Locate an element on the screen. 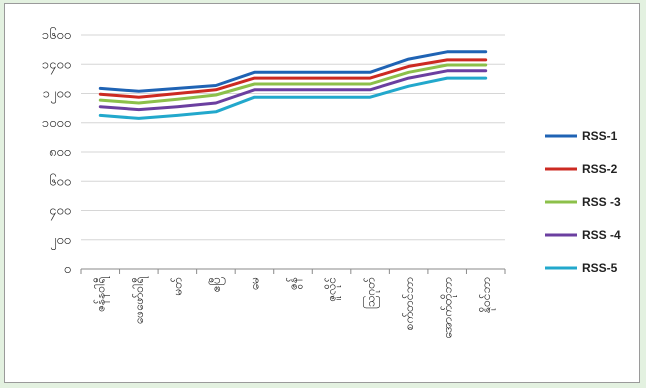 The width and height of the screenshot is (646, 388). y-tick-label: ၁၂၀၀ is located at coordinates (57, 95).